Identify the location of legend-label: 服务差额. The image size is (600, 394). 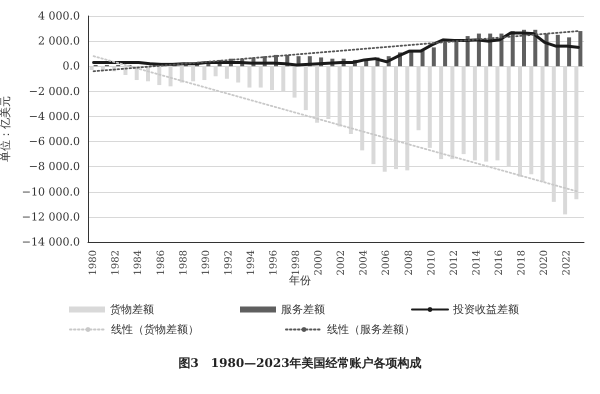
(303, 309).